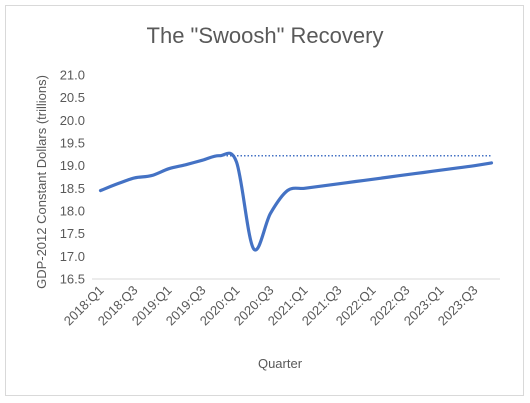 The width and height of the screenshot is (530, 403). What do you see at coordinates (41, 182) in the screenshot?
I see `y-axis-label: GDP-2012 Constant Dollars (trillions)` at bounding box center [41, 182].